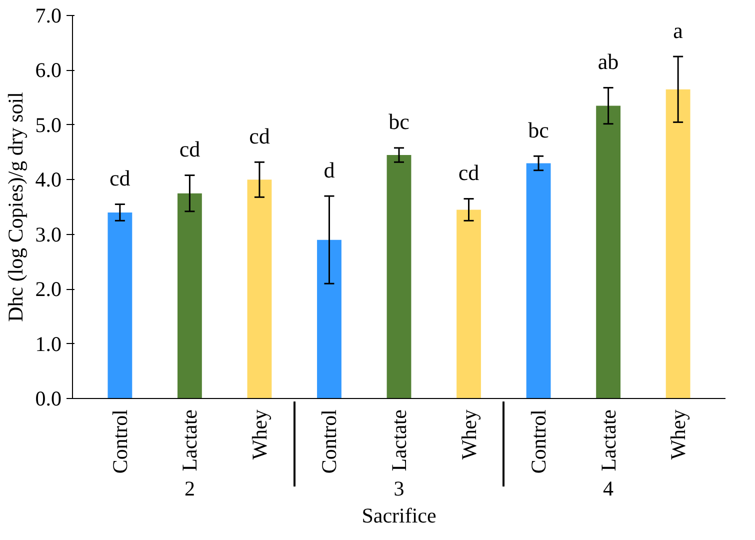 This screenshot has height=540, width=755. I want to click on y-tick-label: 5.0, so click(48, 124).